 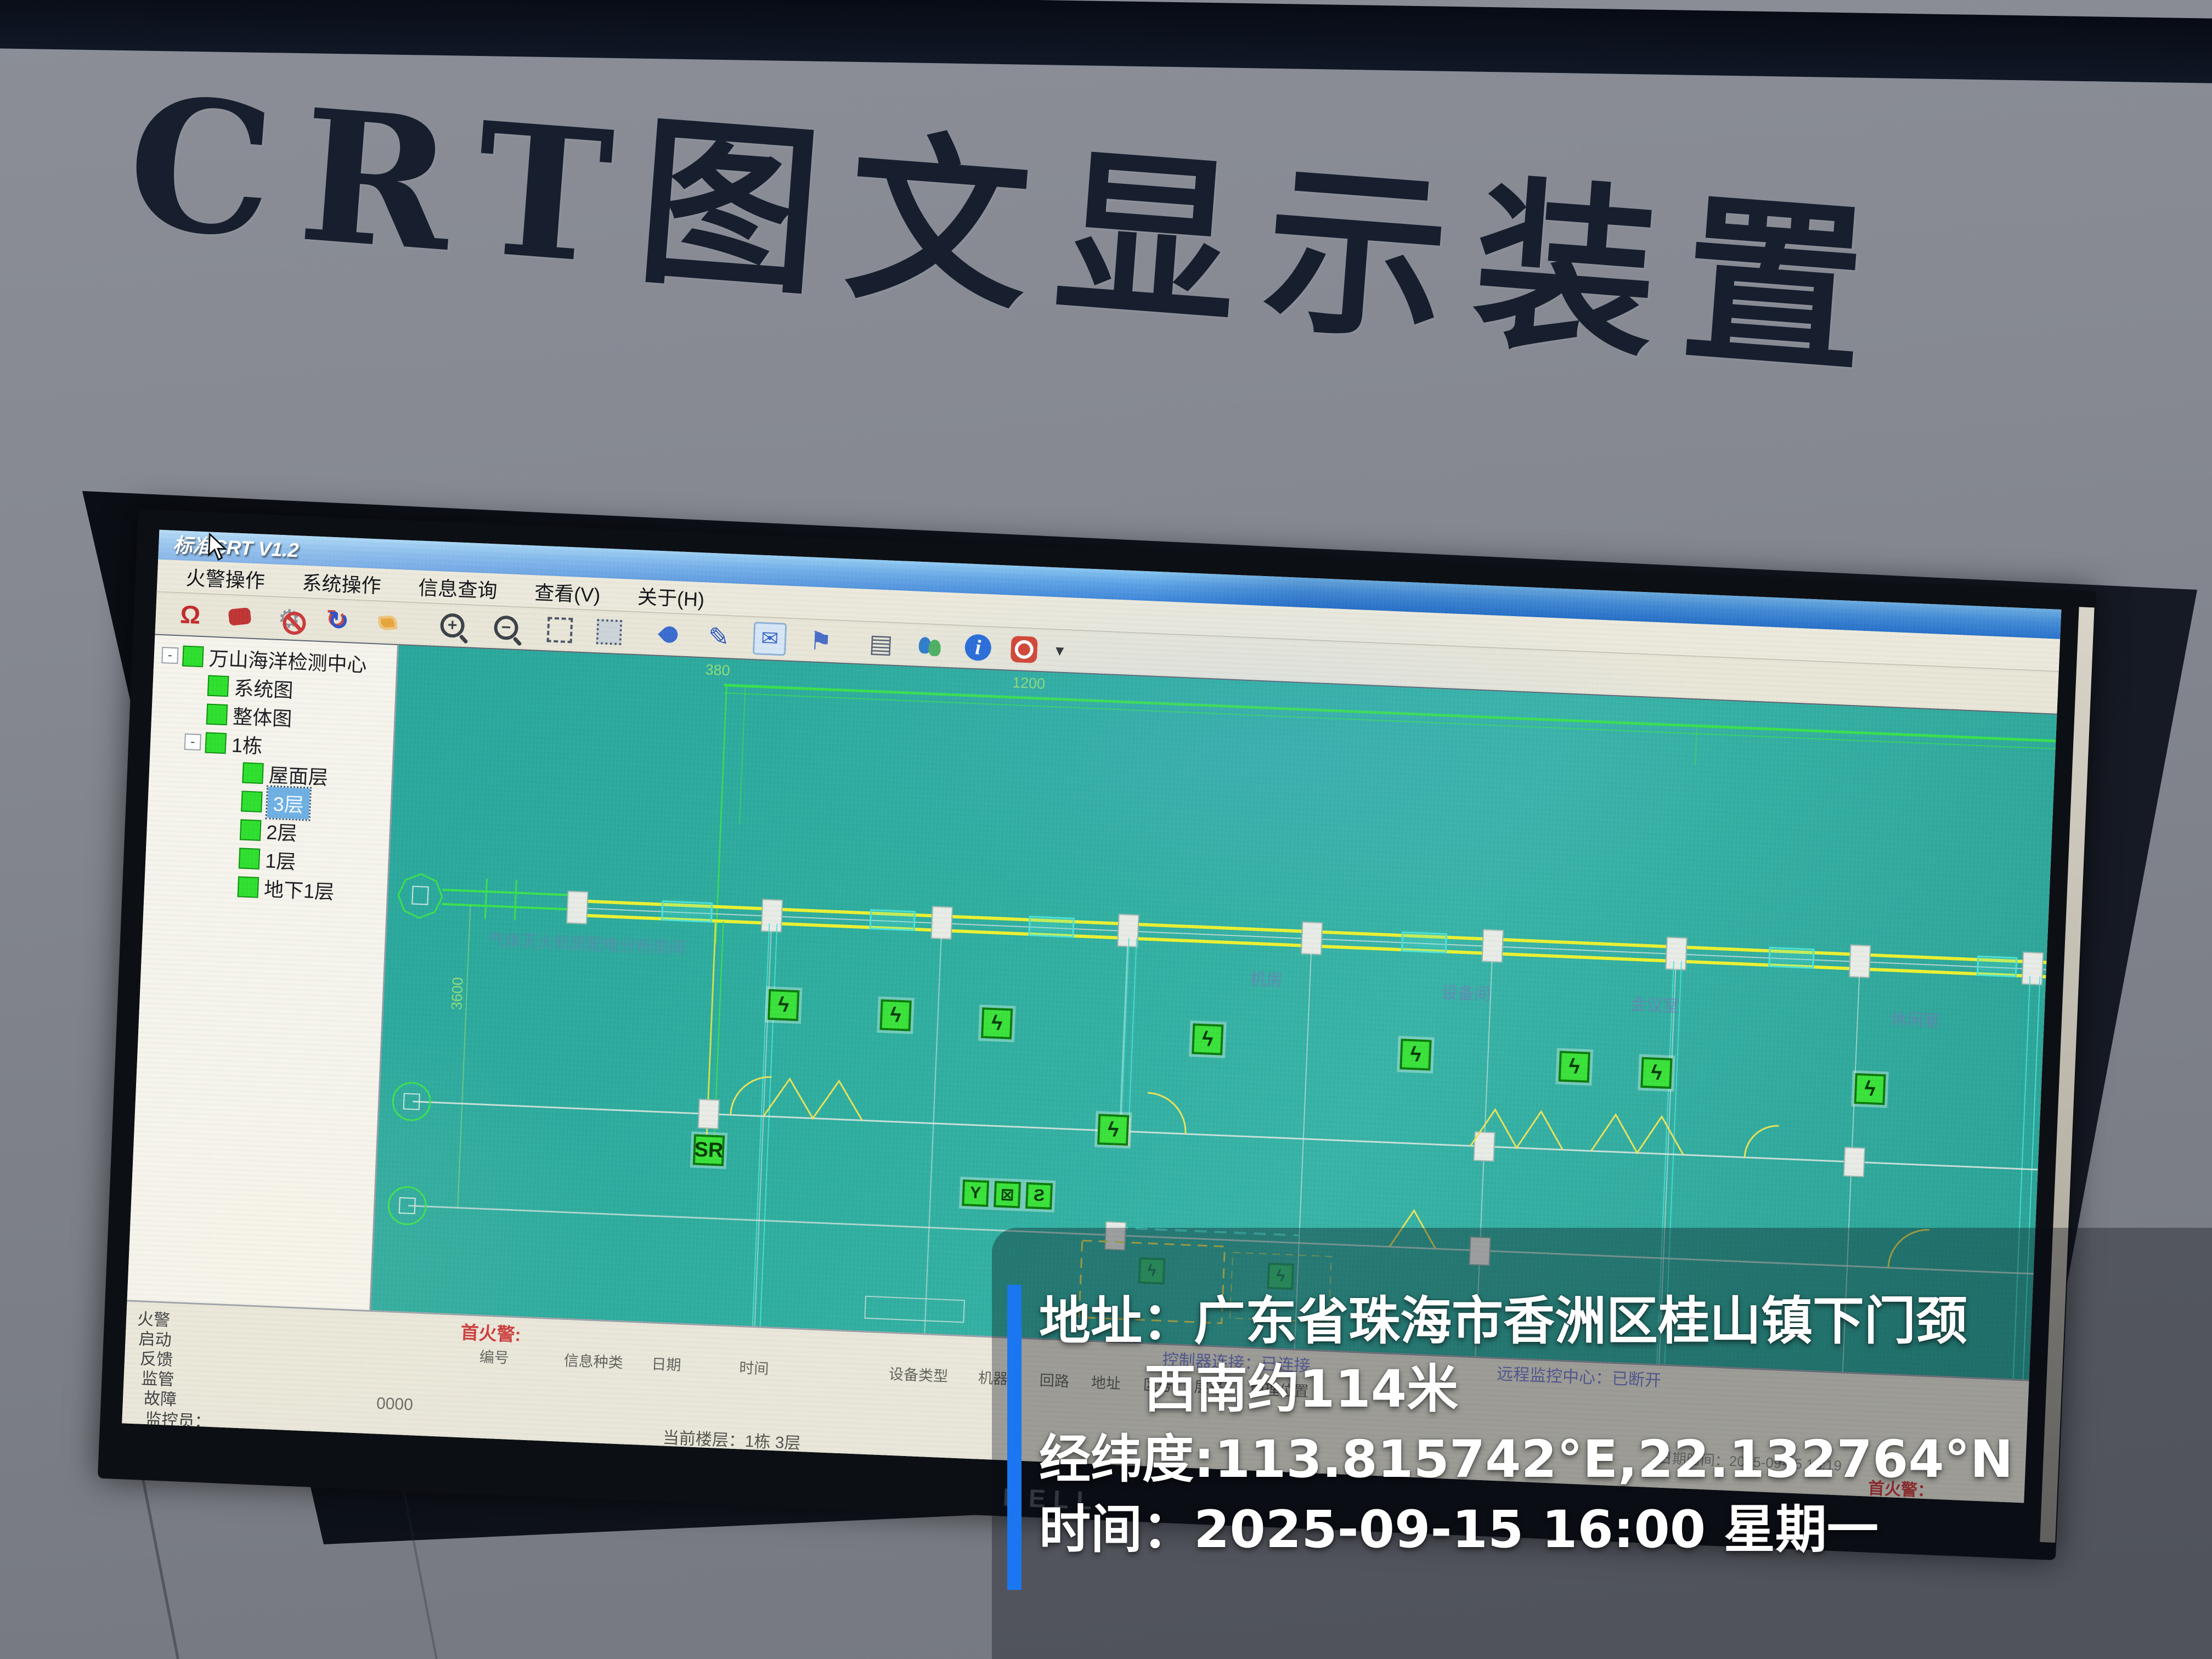 What do you see at coordinates (491, 1334) in the screenshot?
I see `first-alarm-label: 首火警:` at bounding box center [491, 1334].